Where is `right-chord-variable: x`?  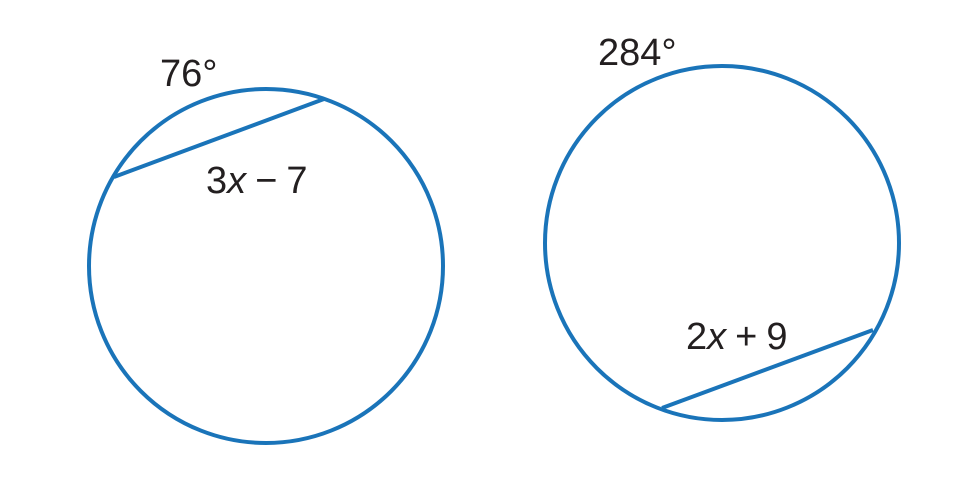
right-chord-variable: x is located at coordinates (716, 337).